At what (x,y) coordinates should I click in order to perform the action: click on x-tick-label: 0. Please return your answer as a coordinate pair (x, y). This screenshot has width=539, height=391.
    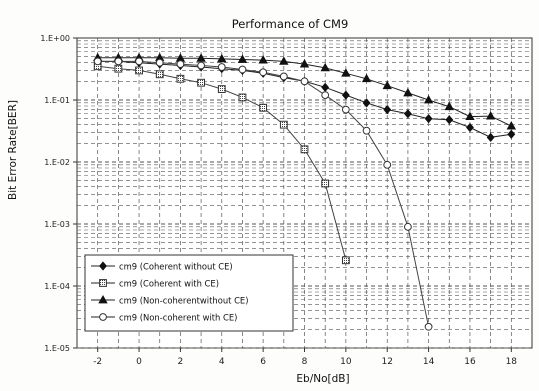
    Looking at the image, I should click on (139, 362).